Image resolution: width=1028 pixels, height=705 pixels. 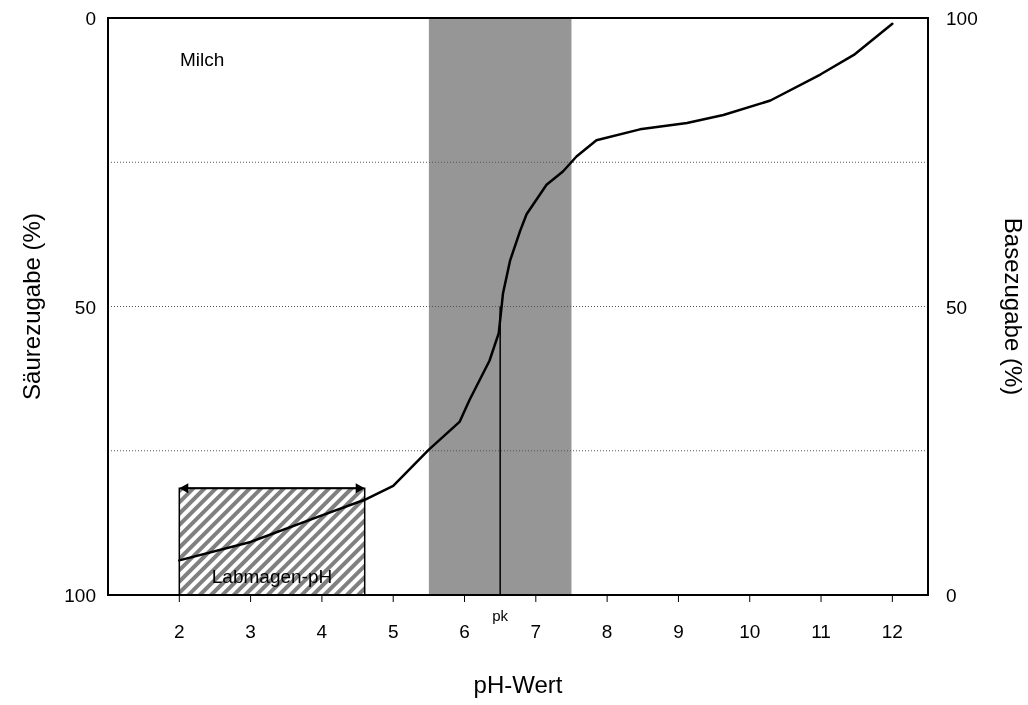 I want to click on annotation: Milch, so click(x=202, y=59).